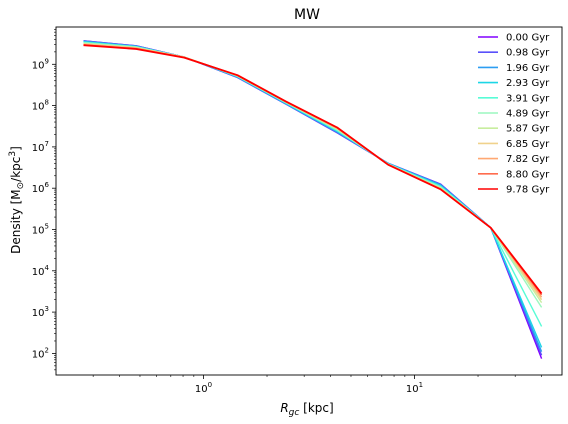  What do you see at coordinates (528, 98) in the screenshot?
I see `legend-label-4: 3.91 Gyr` at bounding box center [528, 98].